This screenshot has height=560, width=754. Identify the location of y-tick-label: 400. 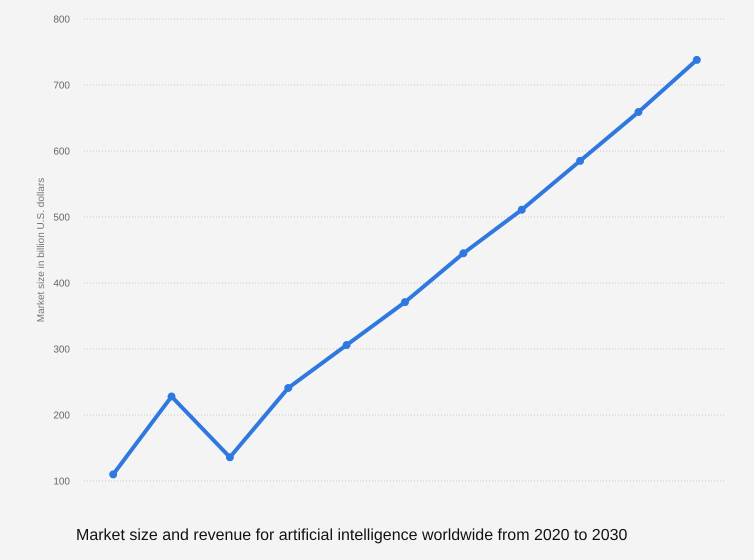
(61, 284).